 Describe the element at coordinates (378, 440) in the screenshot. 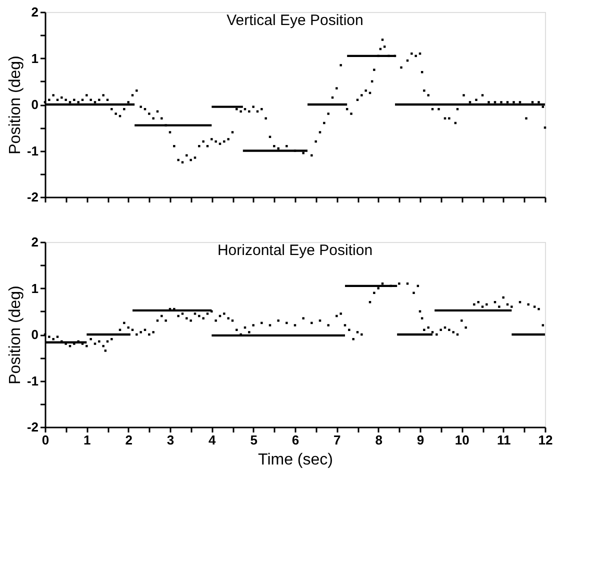

I see `x-tick-label: 8` at that location.